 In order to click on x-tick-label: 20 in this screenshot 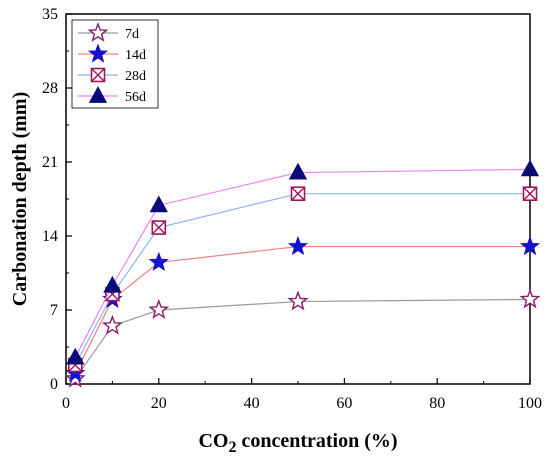, I will do `click(159, 403)`.